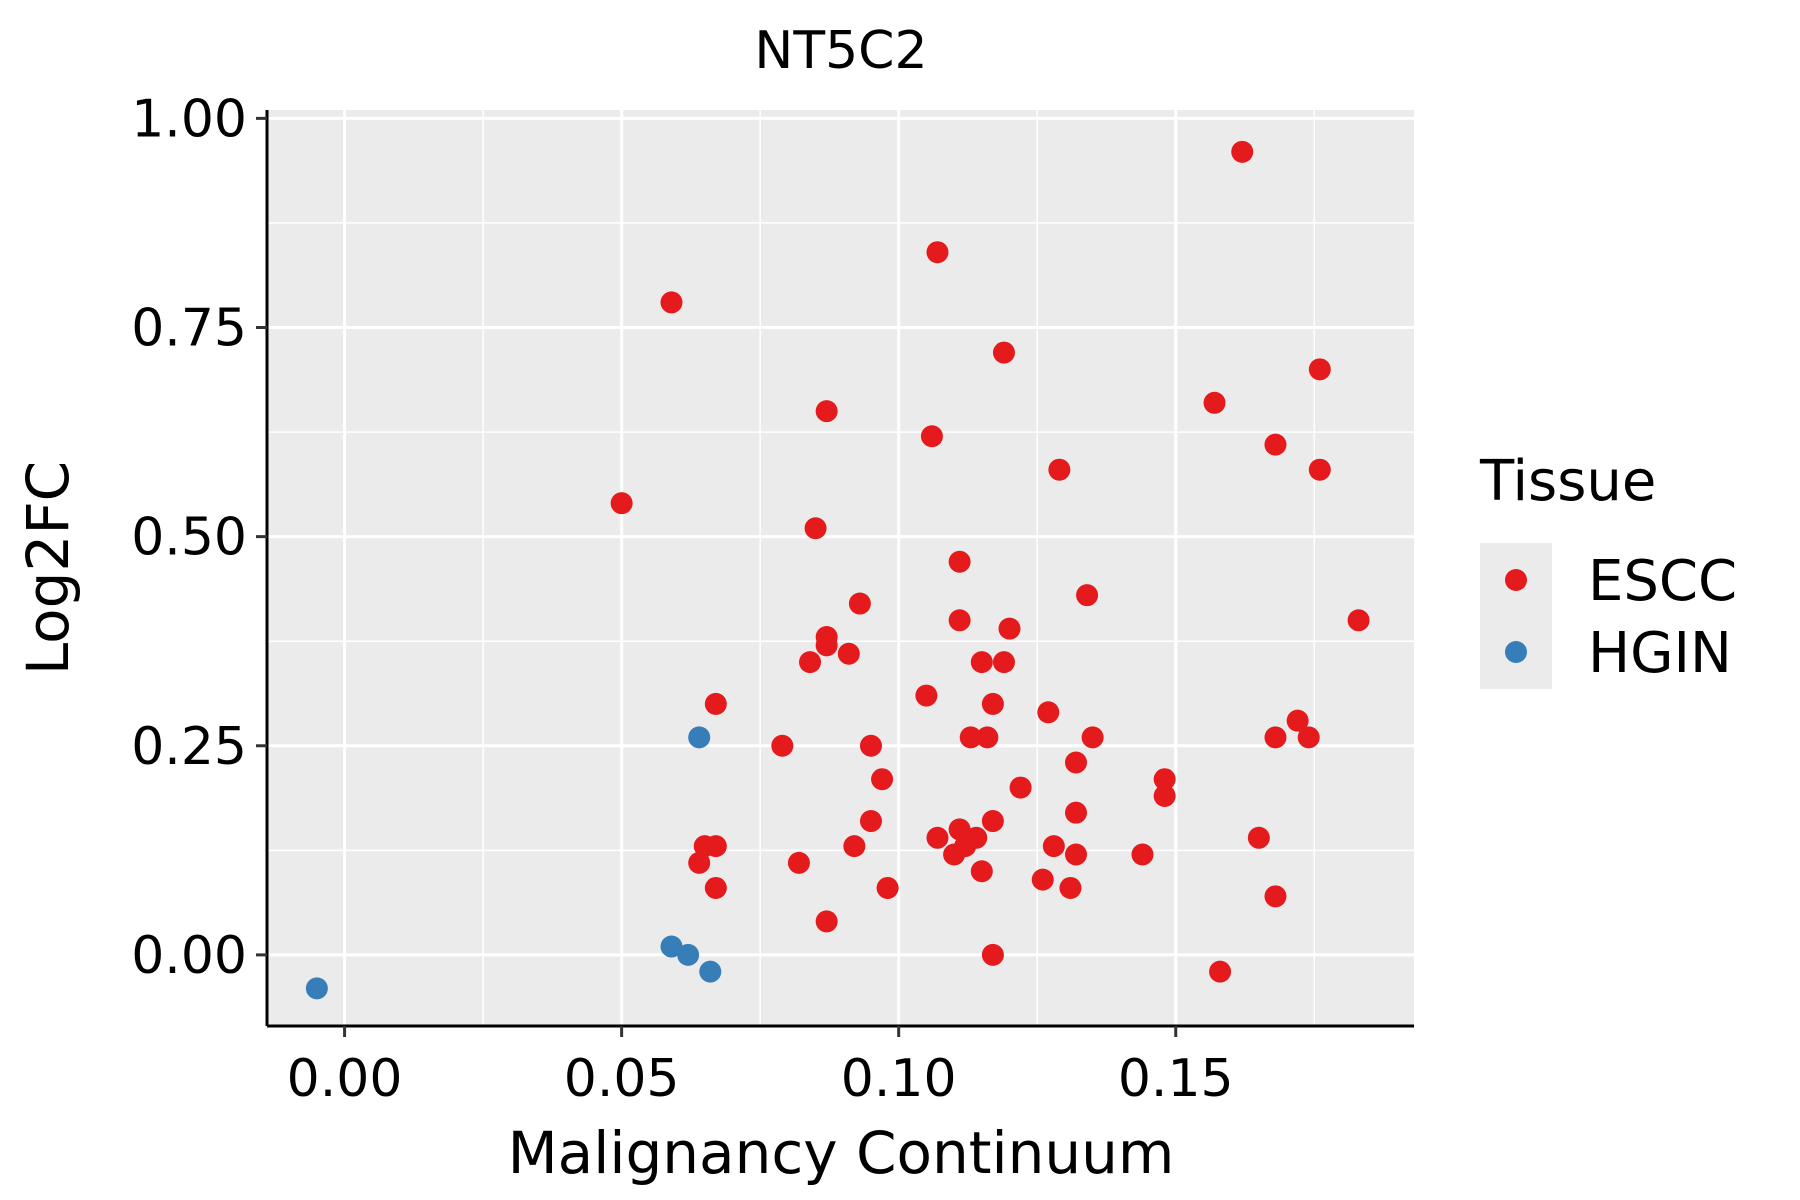 The width and height of the screenshot is (1800, 1200). Describe the element at coordinates (1176, 1079) in the screenshot. I see `x-tick-label: 0.15` at that location.